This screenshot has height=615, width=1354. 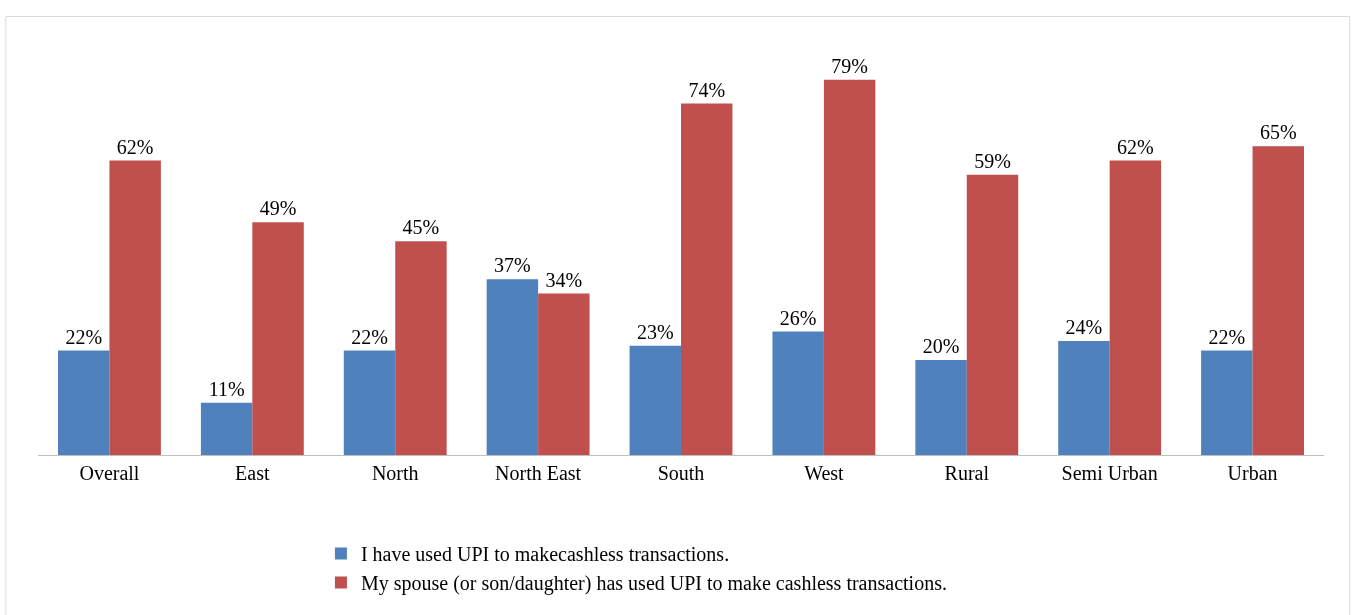 I want to click on data-label: 65%, so click(x=1278, y=132).